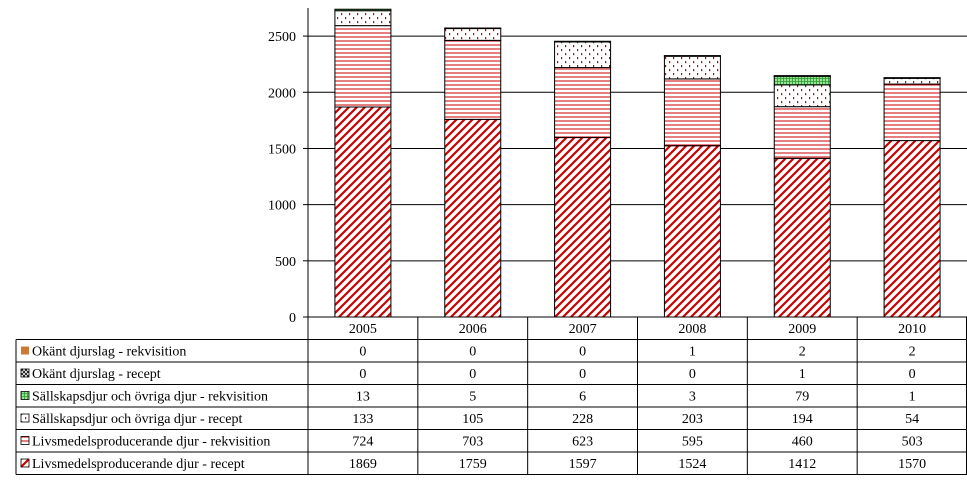 The width and height of the screenshot is (967, 495). Describe the element at coordinates (282, 206) in the screenshot. I see `y-tick-label: 1000` at that location.